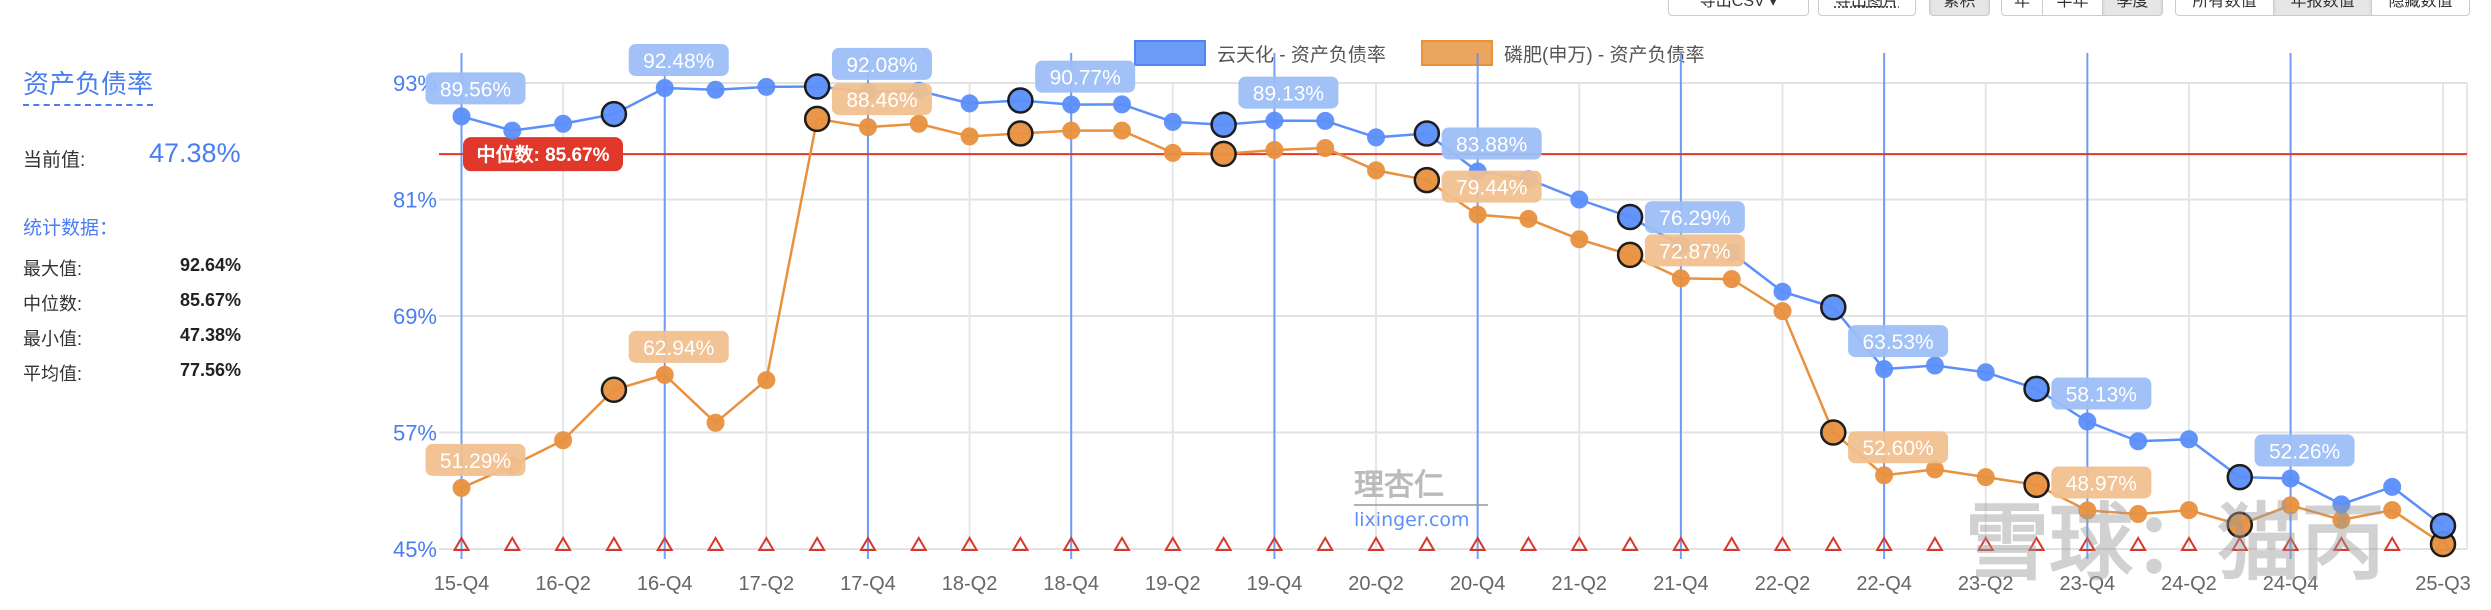  Describe the element at coordinates (678, 348) in the screenshot. I see `value-label: 62.94%` at that location.